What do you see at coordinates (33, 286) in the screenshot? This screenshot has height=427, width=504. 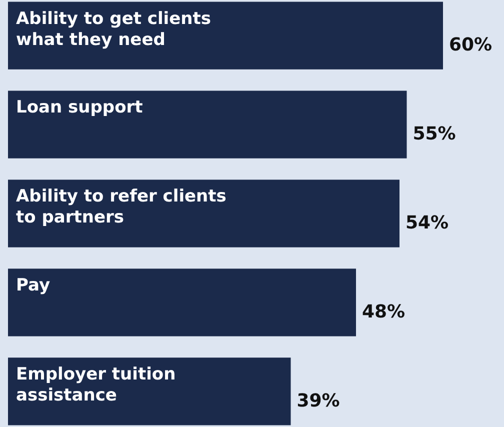 I see `y-tick-label: Pay` at bounding box center [33, 286].